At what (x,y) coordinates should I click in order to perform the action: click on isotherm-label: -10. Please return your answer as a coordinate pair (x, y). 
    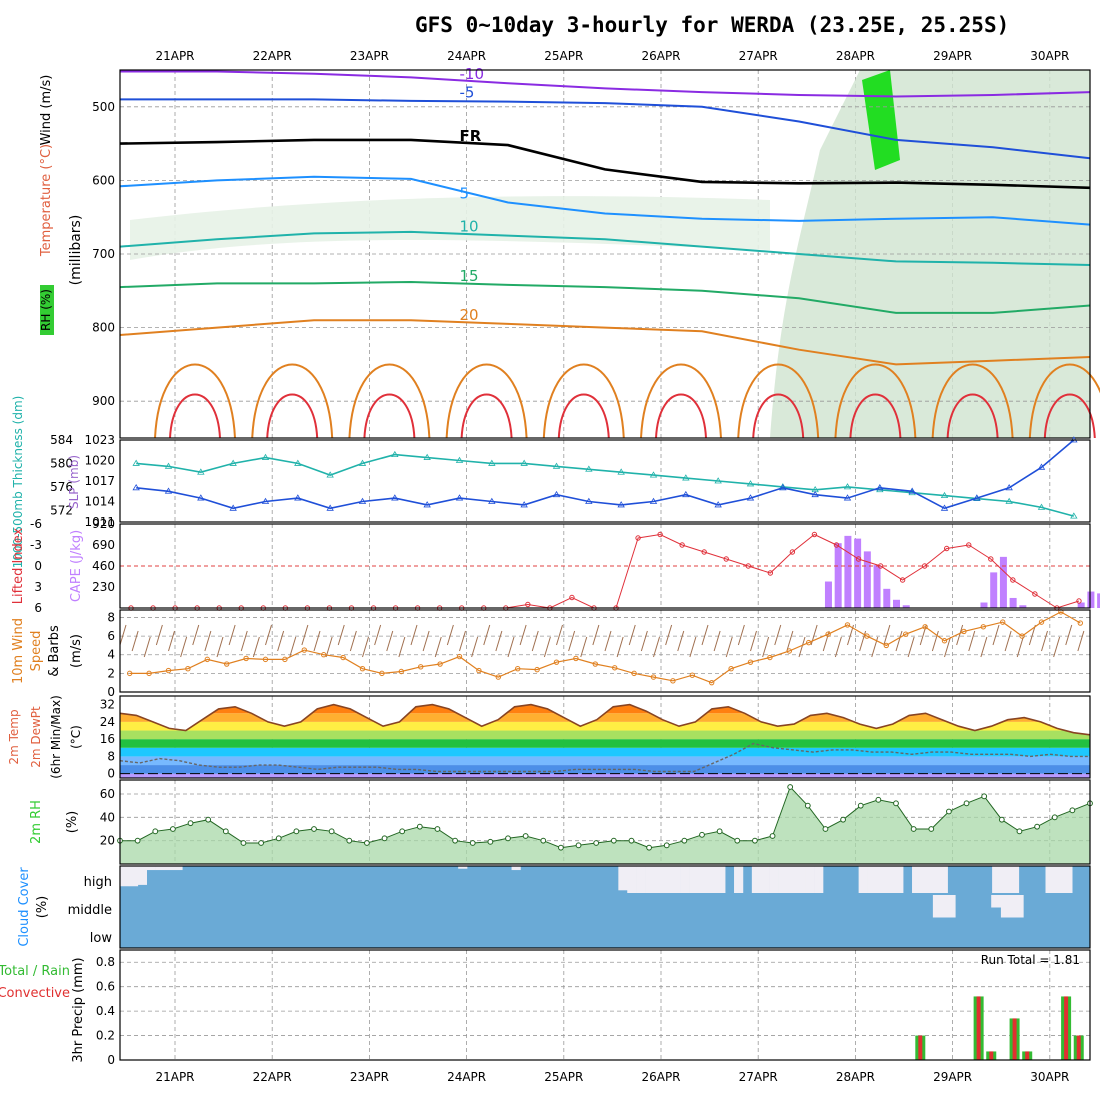
    Looking at the image, I should click on (472, 74).